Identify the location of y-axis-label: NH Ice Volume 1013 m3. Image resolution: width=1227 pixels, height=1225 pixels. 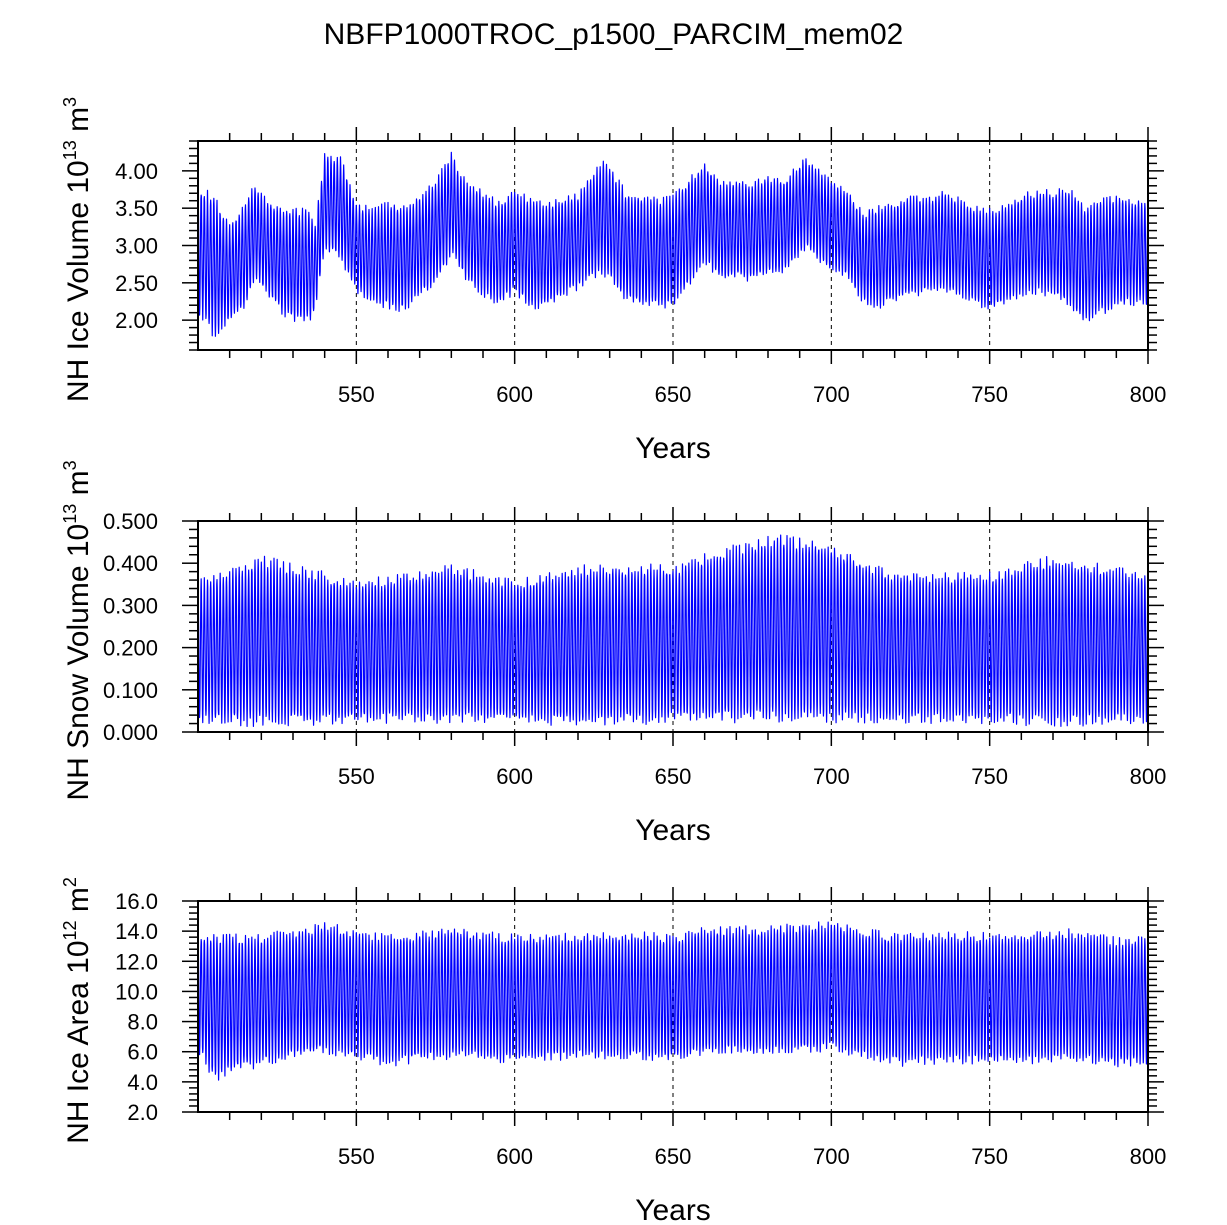
(77, 249).